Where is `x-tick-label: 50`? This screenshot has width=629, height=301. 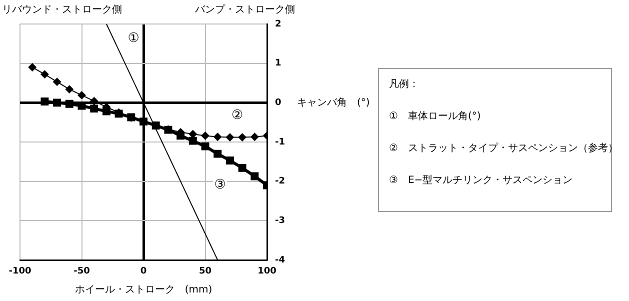
x-tick-label: 50 is located at coordinates (205, 271).